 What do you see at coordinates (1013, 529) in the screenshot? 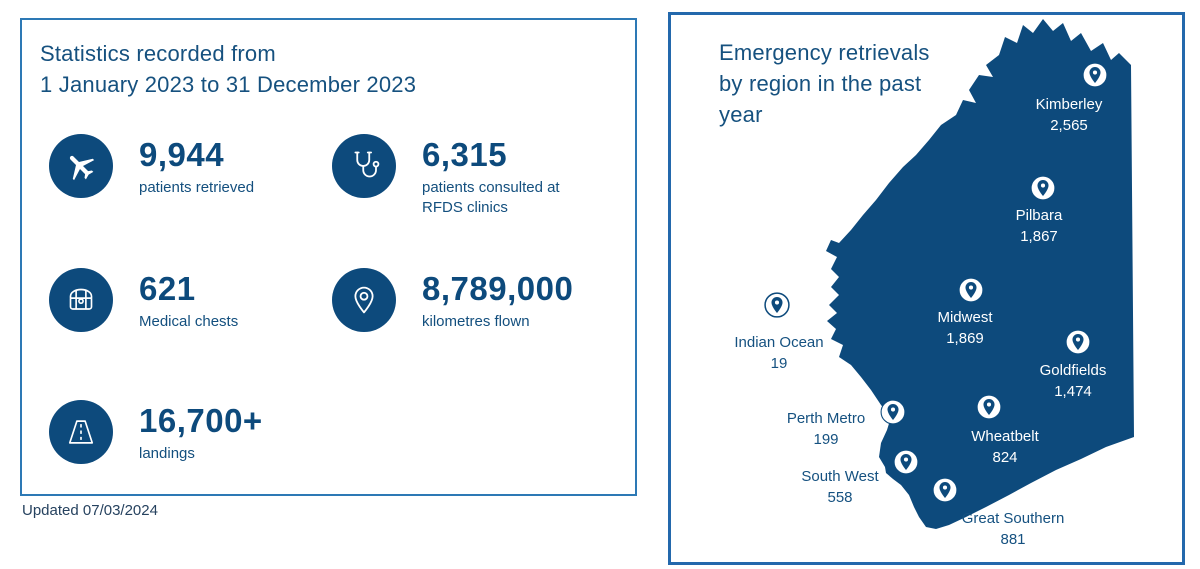
I see `region-label-great-southern: Great Southern 881` at bounding box center [1013, 529].